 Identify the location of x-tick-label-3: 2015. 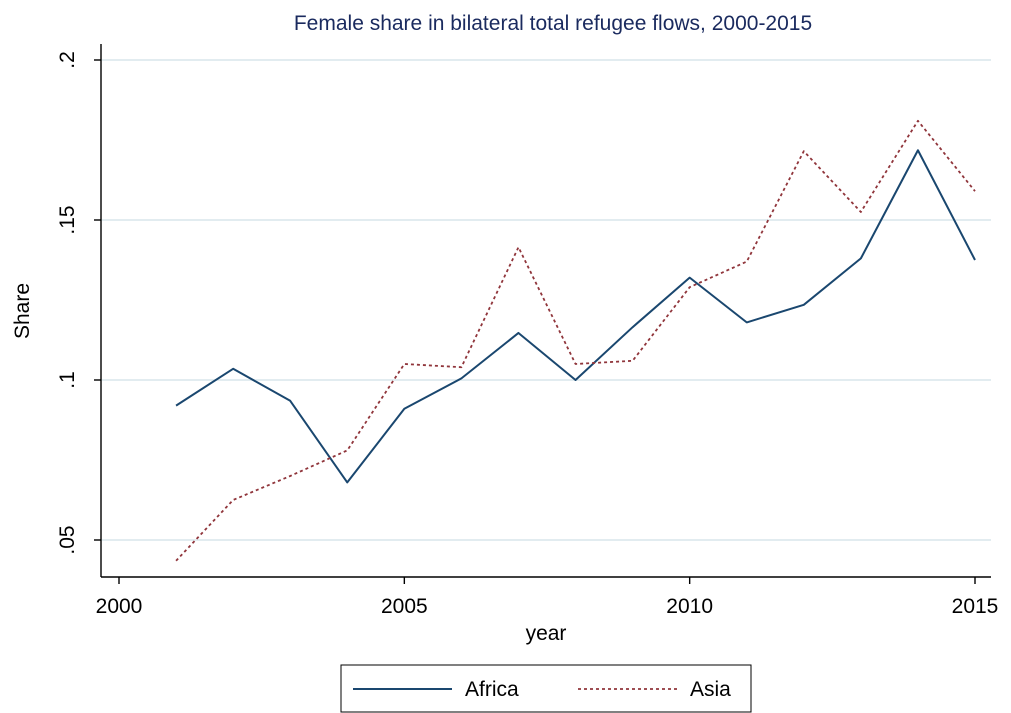
(975, 606).